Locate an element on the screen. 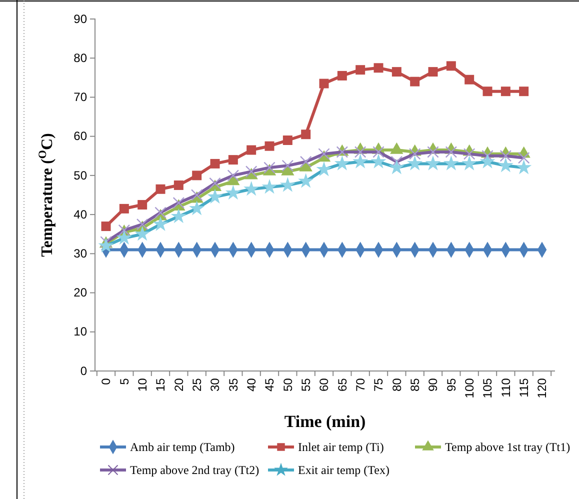 This screenshot has height=499, width=579. x-tick-label: 90 is located at coordinates (433, 385).